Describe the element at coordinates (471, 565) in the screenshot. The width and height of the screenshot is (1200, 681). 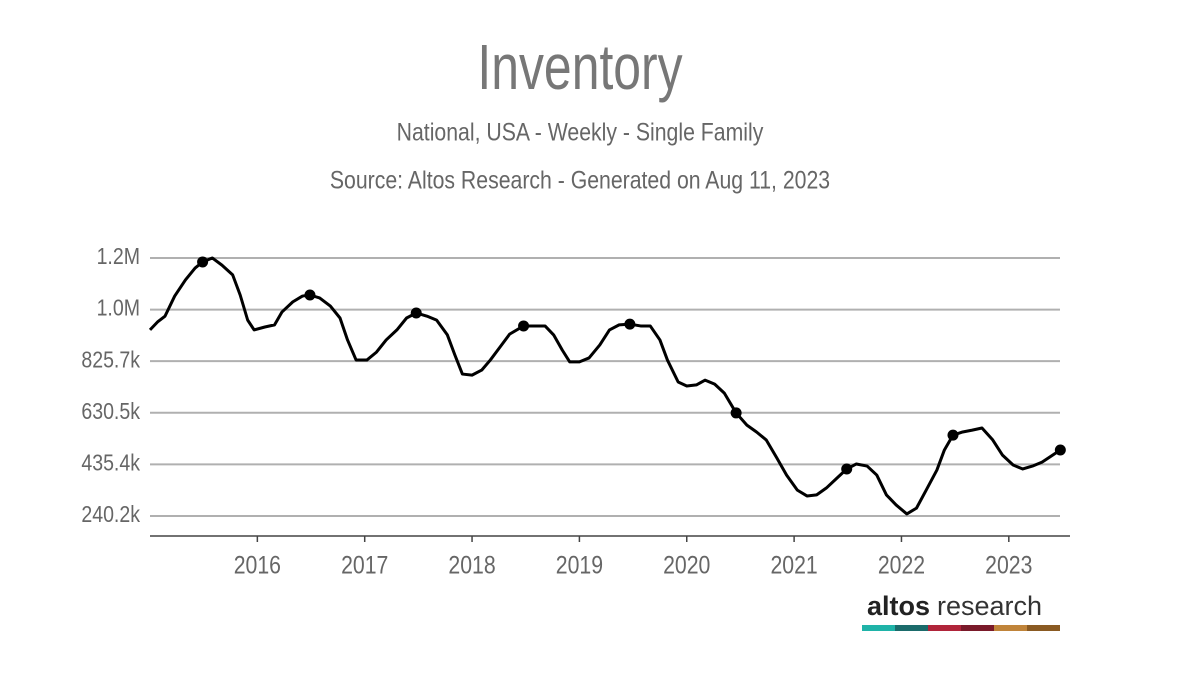
I see `x-tick-label: 2018` at that location.